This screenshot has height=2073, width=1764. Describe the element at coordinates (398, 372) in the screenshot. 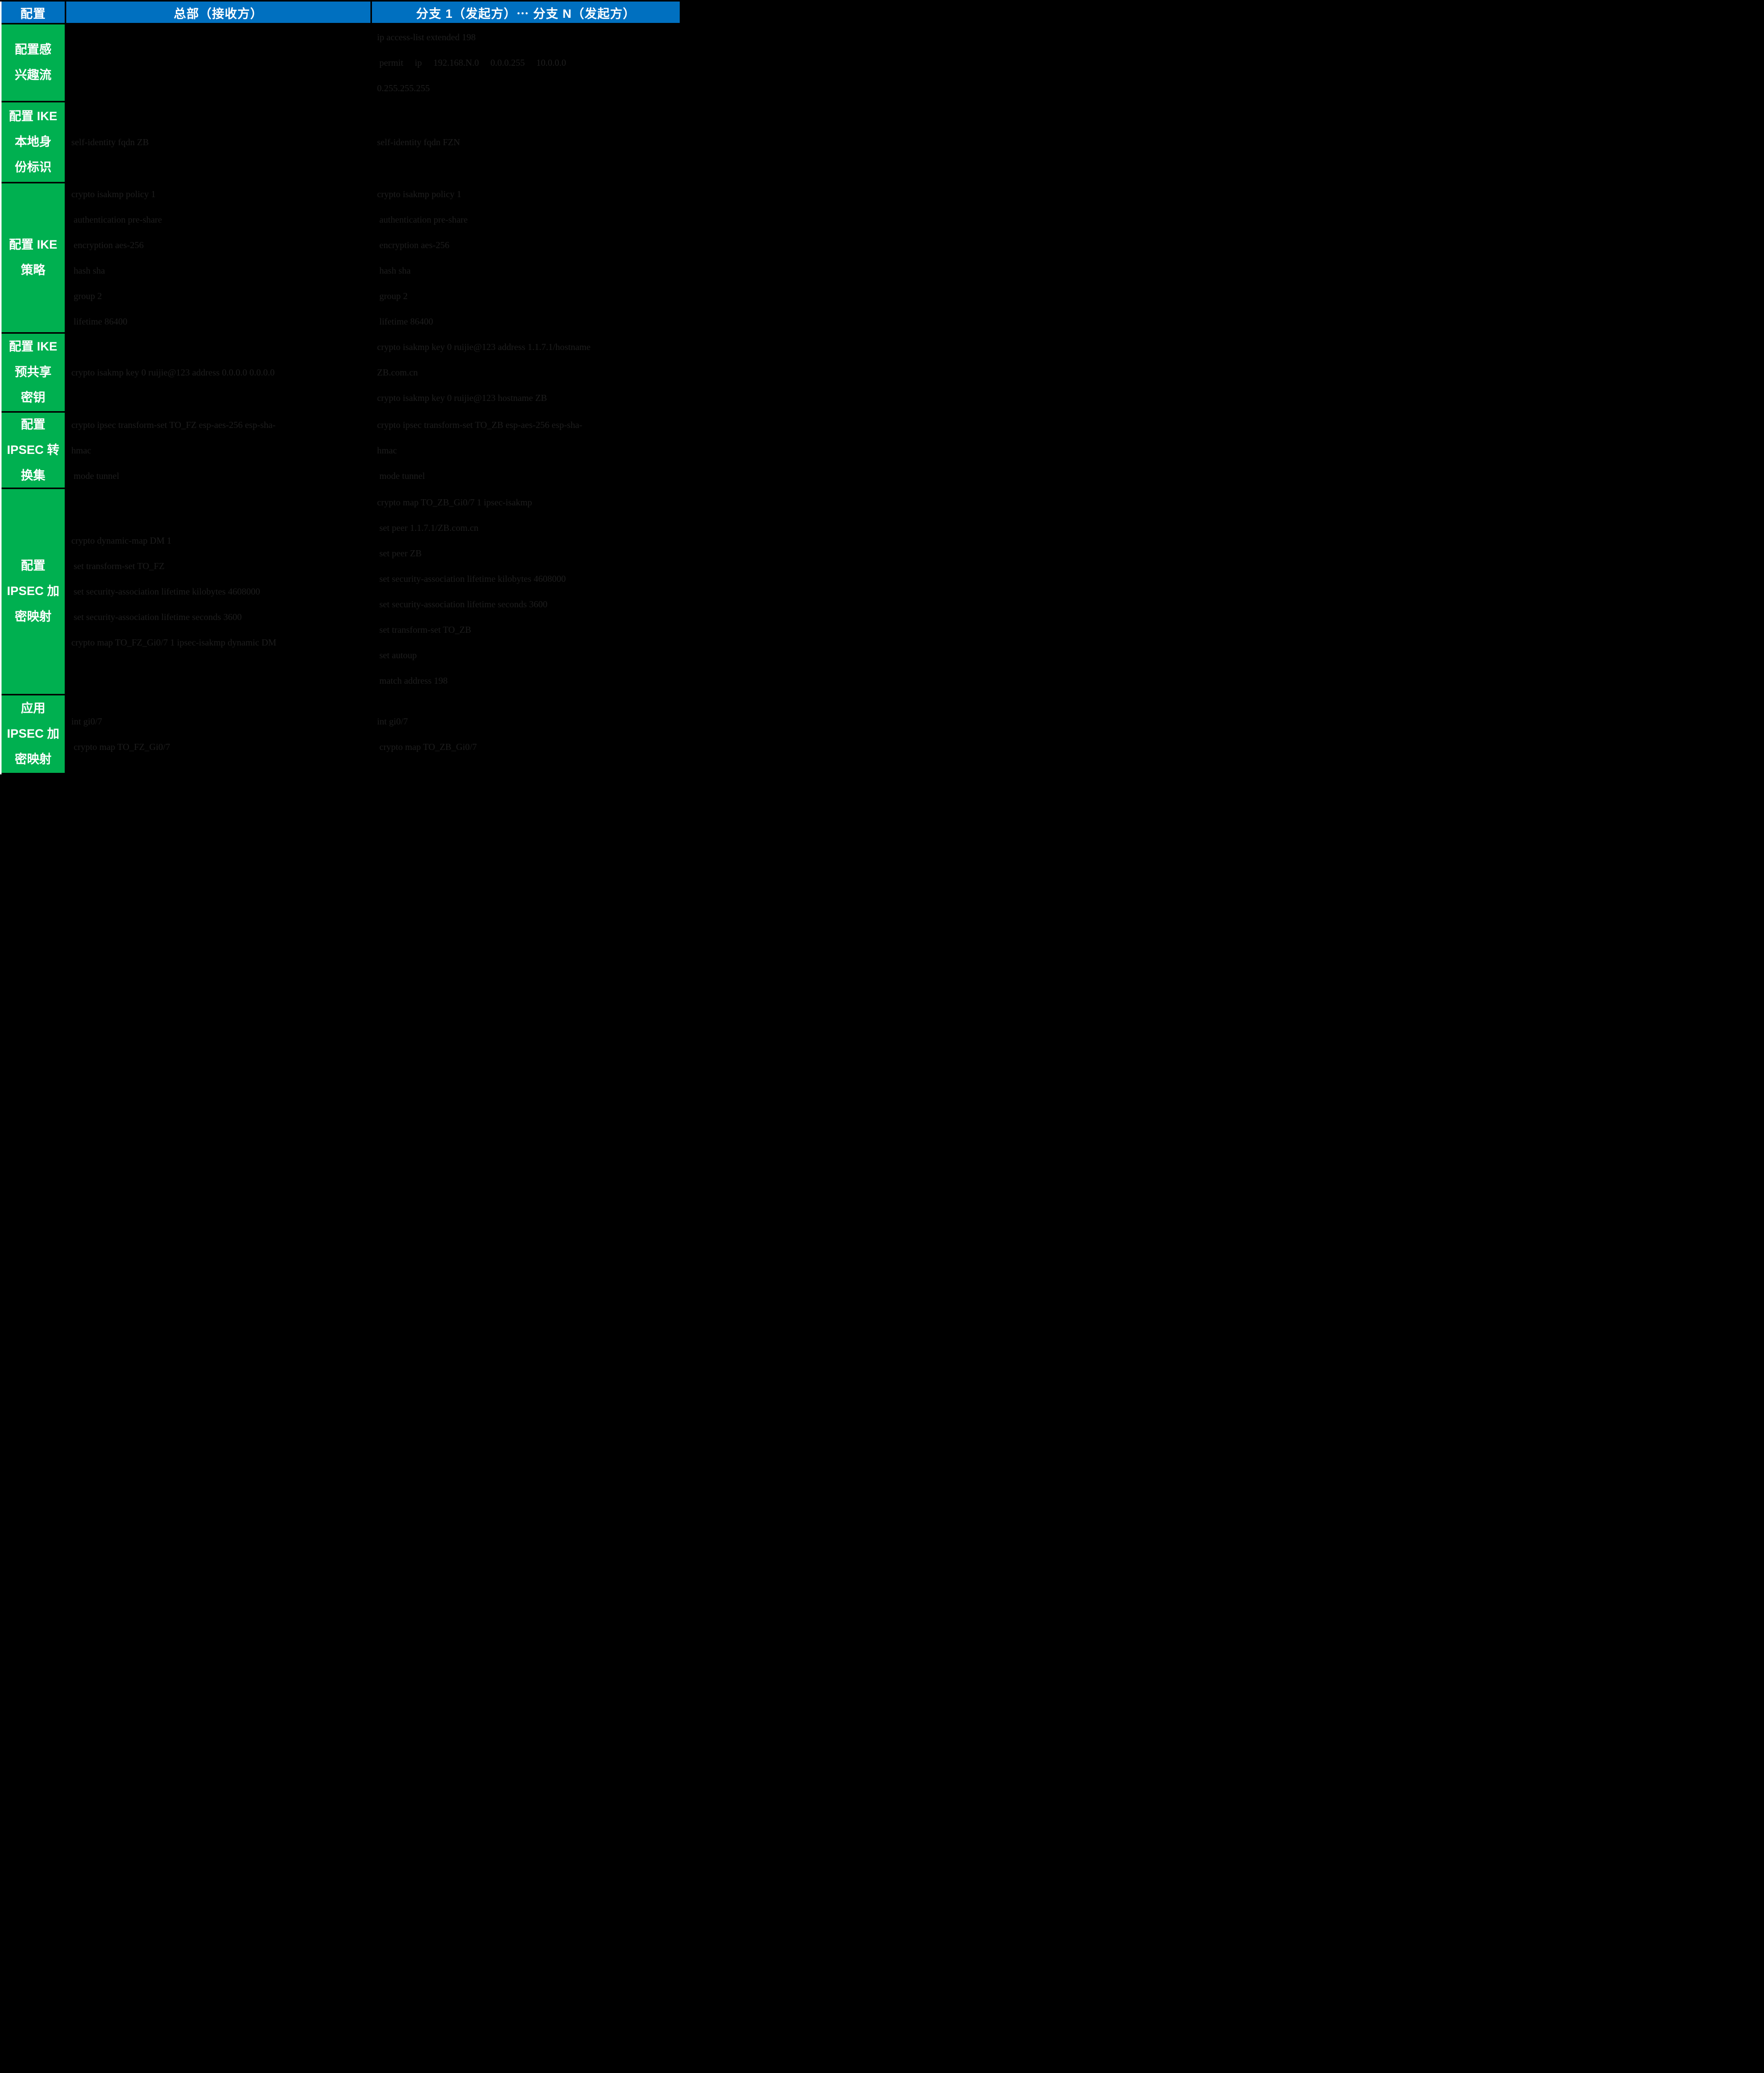

I see `code-line: ZB.com.cn` at that location.